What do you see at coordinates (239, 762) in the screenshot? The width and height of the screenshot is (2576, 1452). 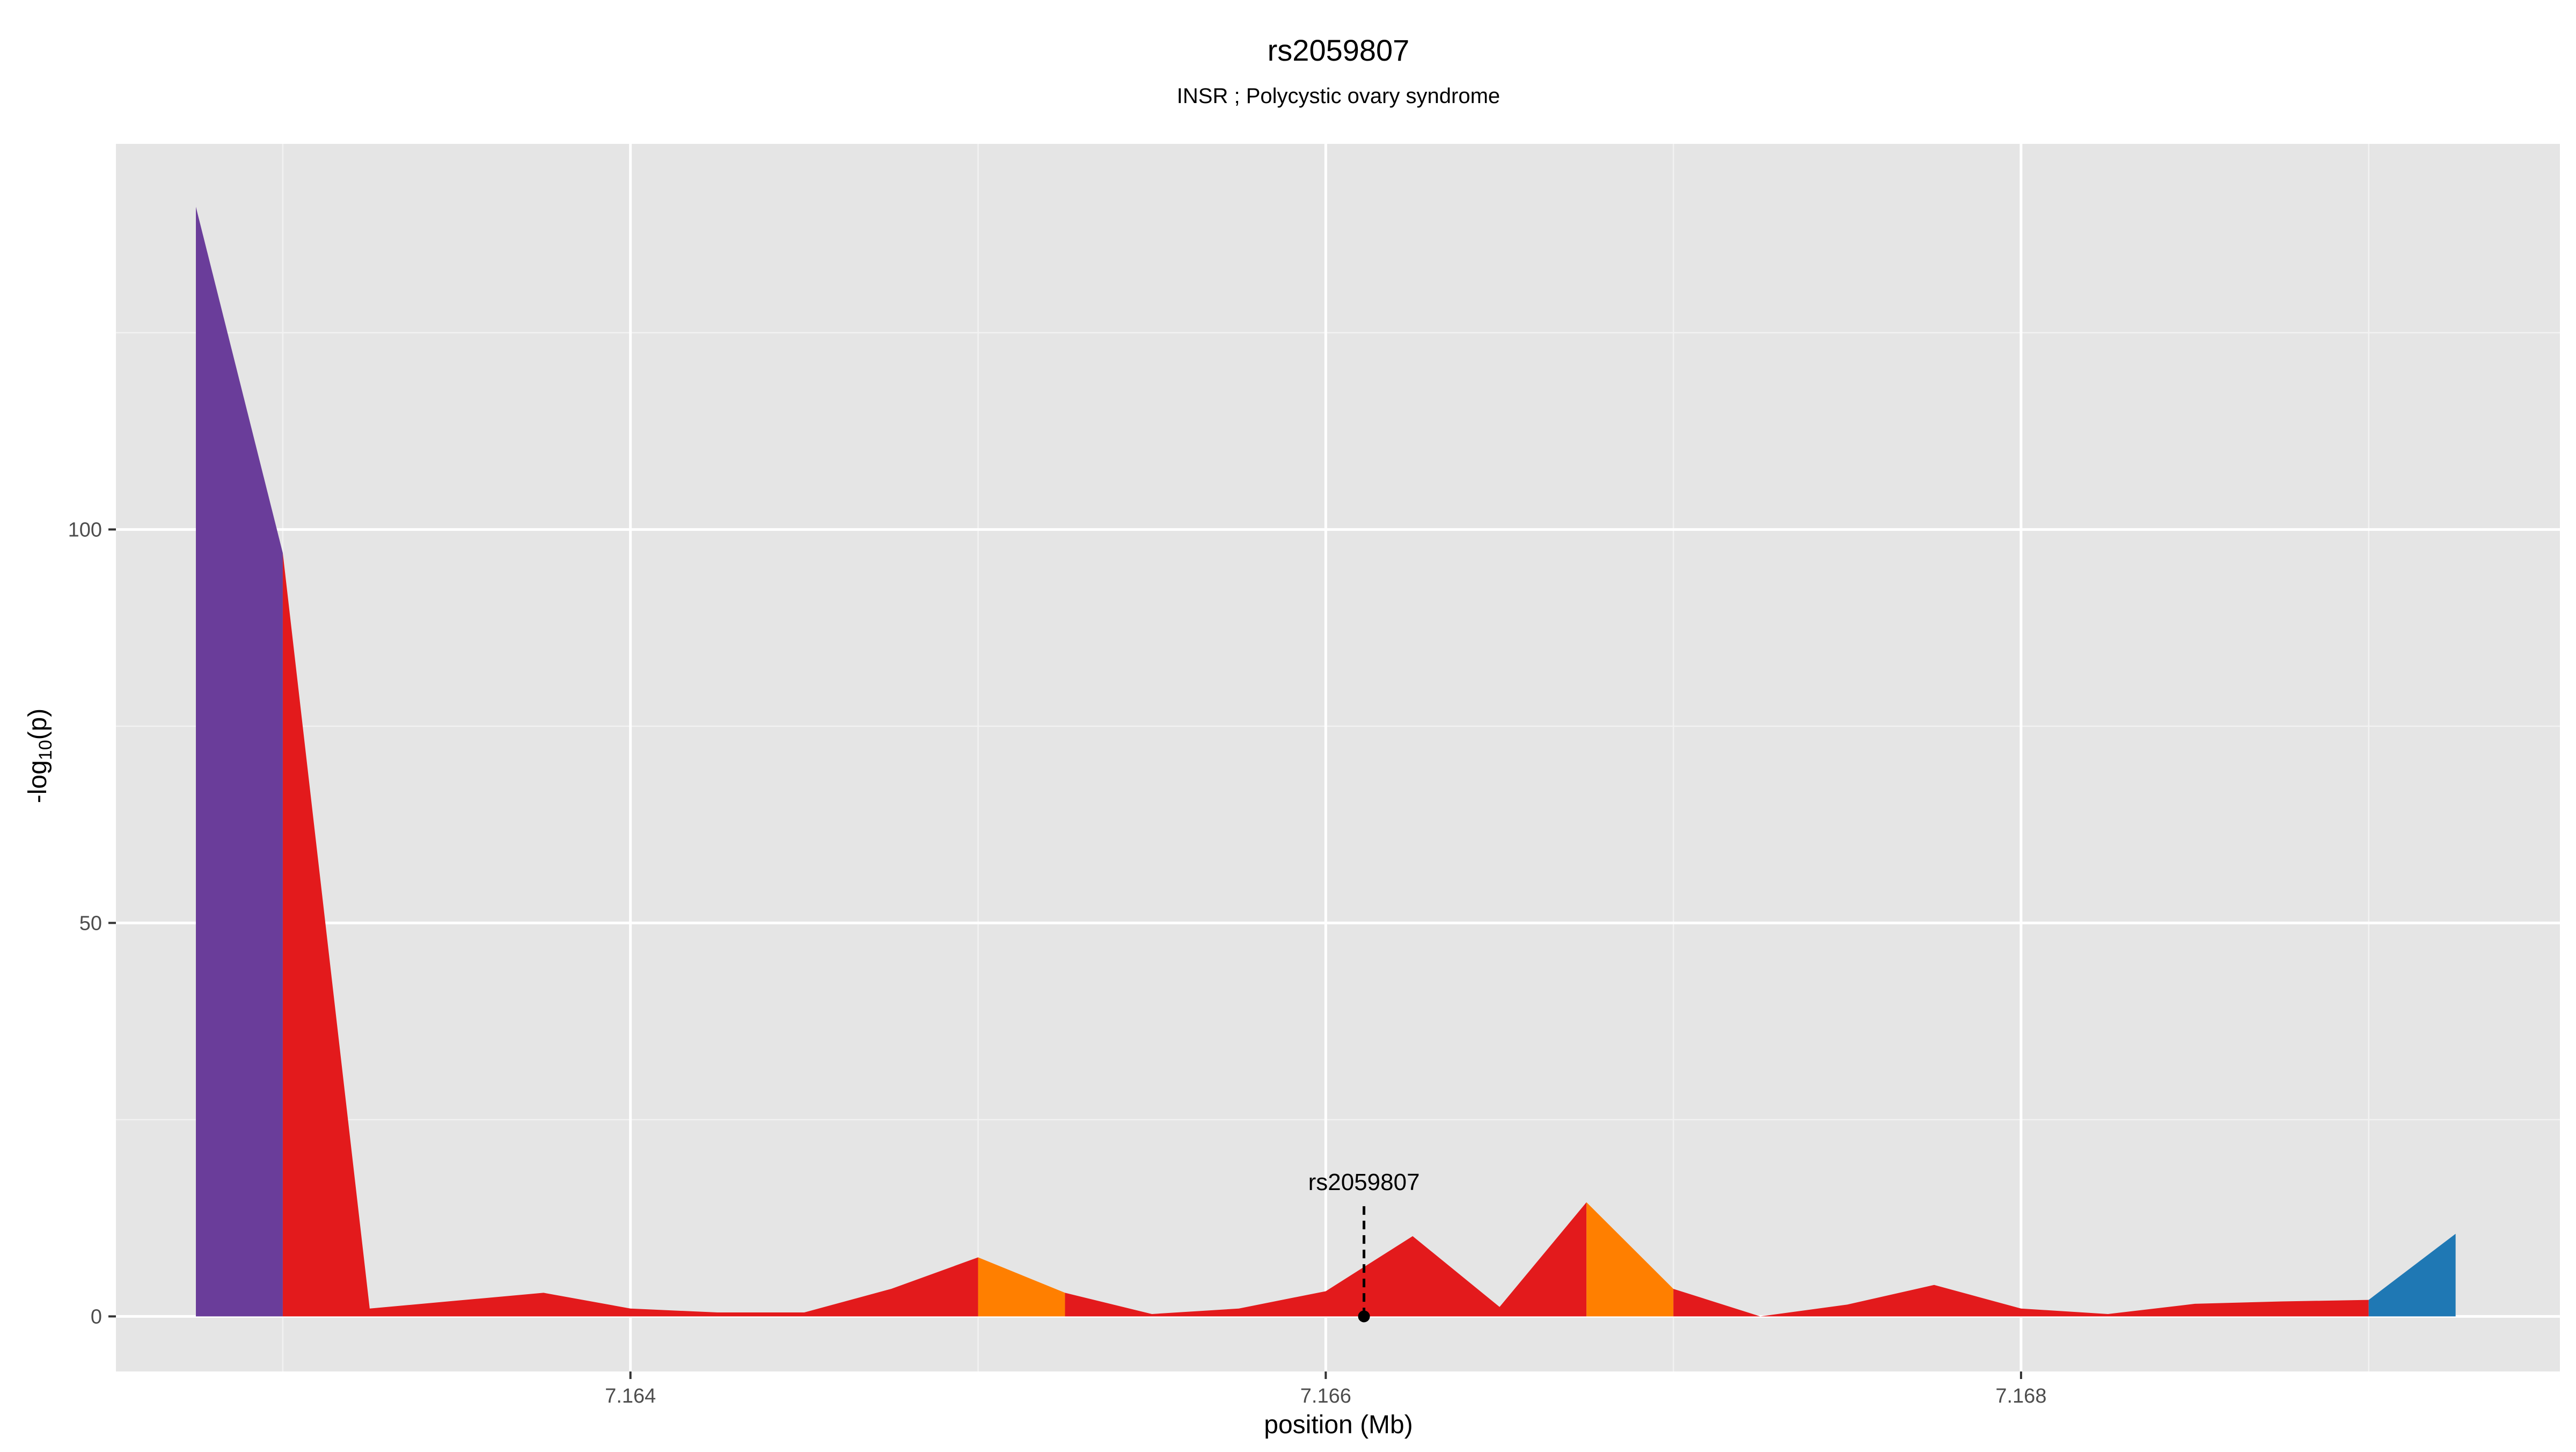 I see `area-segment-purple` at bounding box center [239, 762].